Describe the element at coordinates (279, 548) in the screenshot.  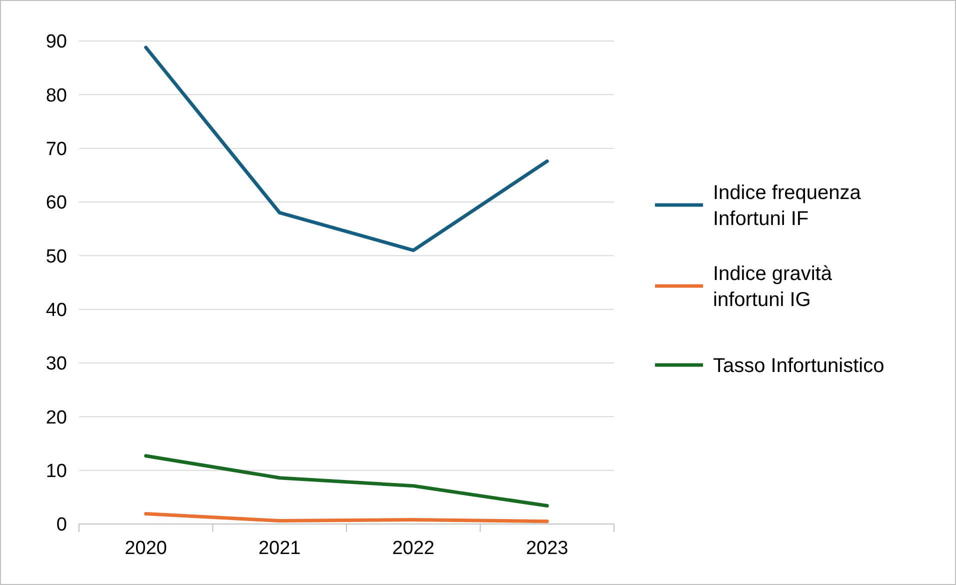
I see `x-tick-label: 2021` at that location.